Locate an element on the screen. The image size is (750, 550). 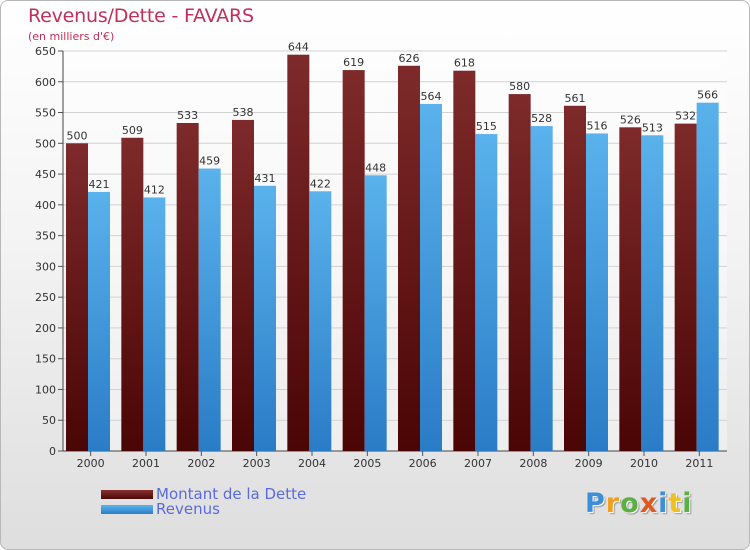
bar-value-label: 513 is located at coordinates (652, 127).